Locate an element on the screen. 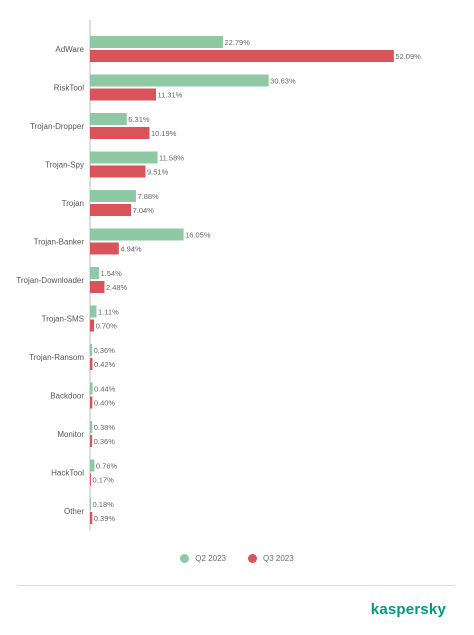 This screenshot has height=635, width=474. data-label: 4.94% is located at coordinates (131, 249).